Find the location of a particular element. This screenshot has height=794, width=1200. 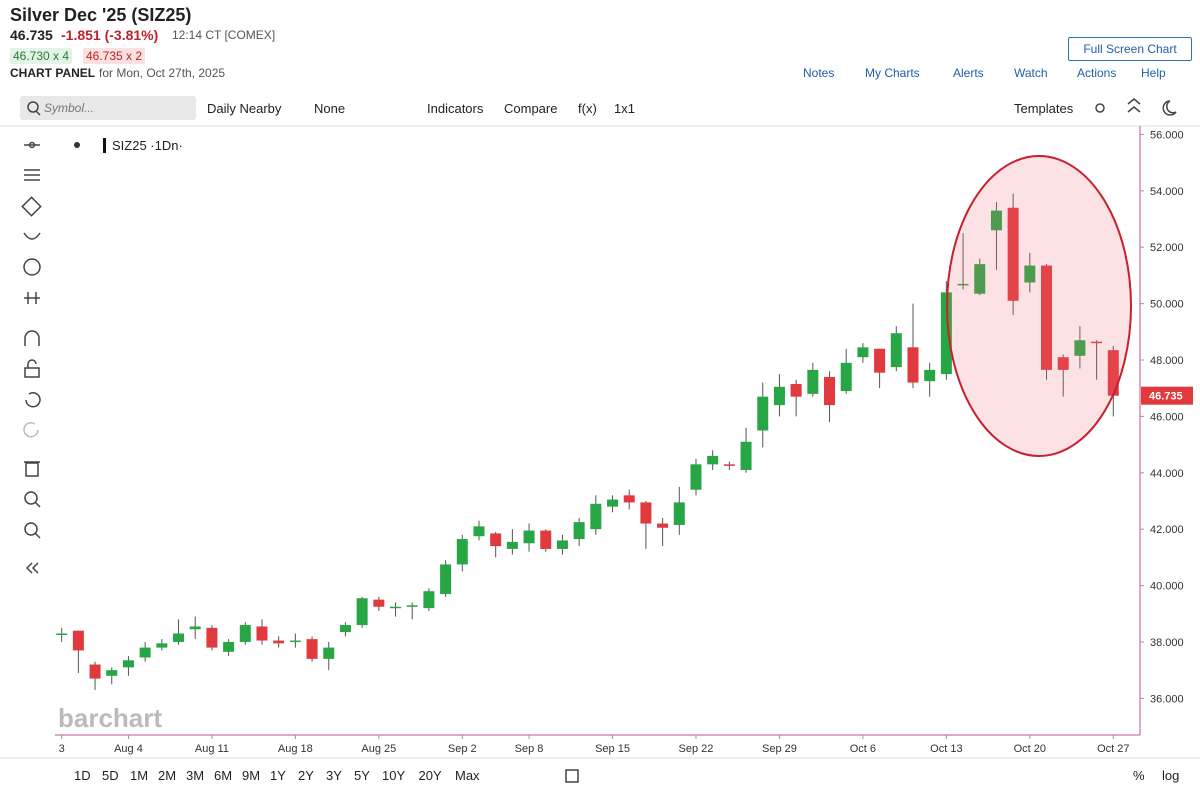

y-tick-label: 46.000 is located at coordinates (1167, 417).